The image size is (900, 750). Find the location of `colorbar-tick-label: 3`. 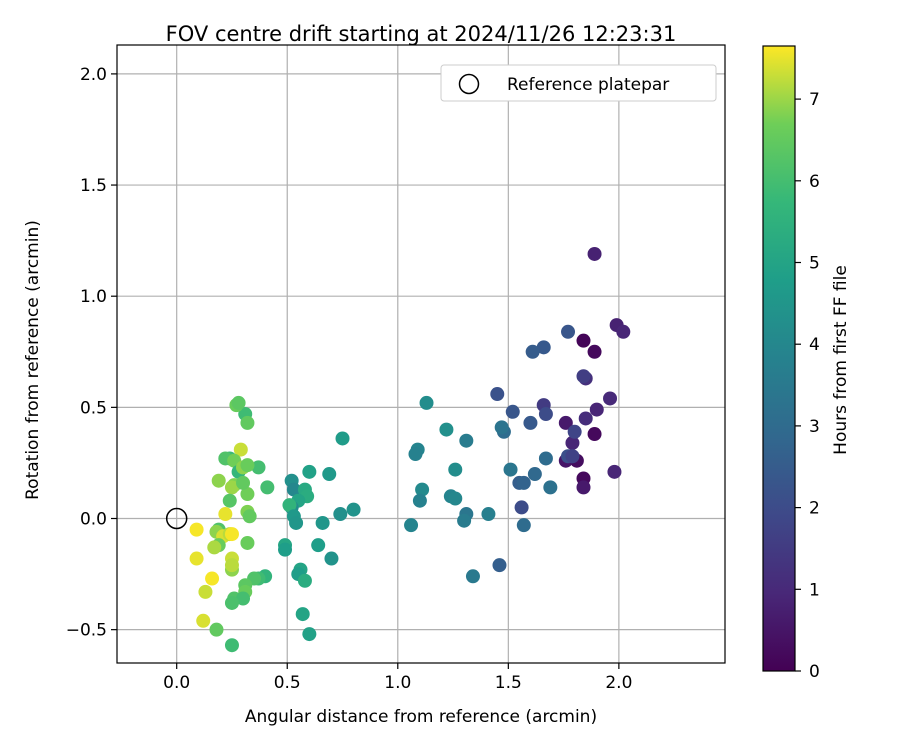

colorbar-tick-label: 3 is located at coordinates (814, 427).